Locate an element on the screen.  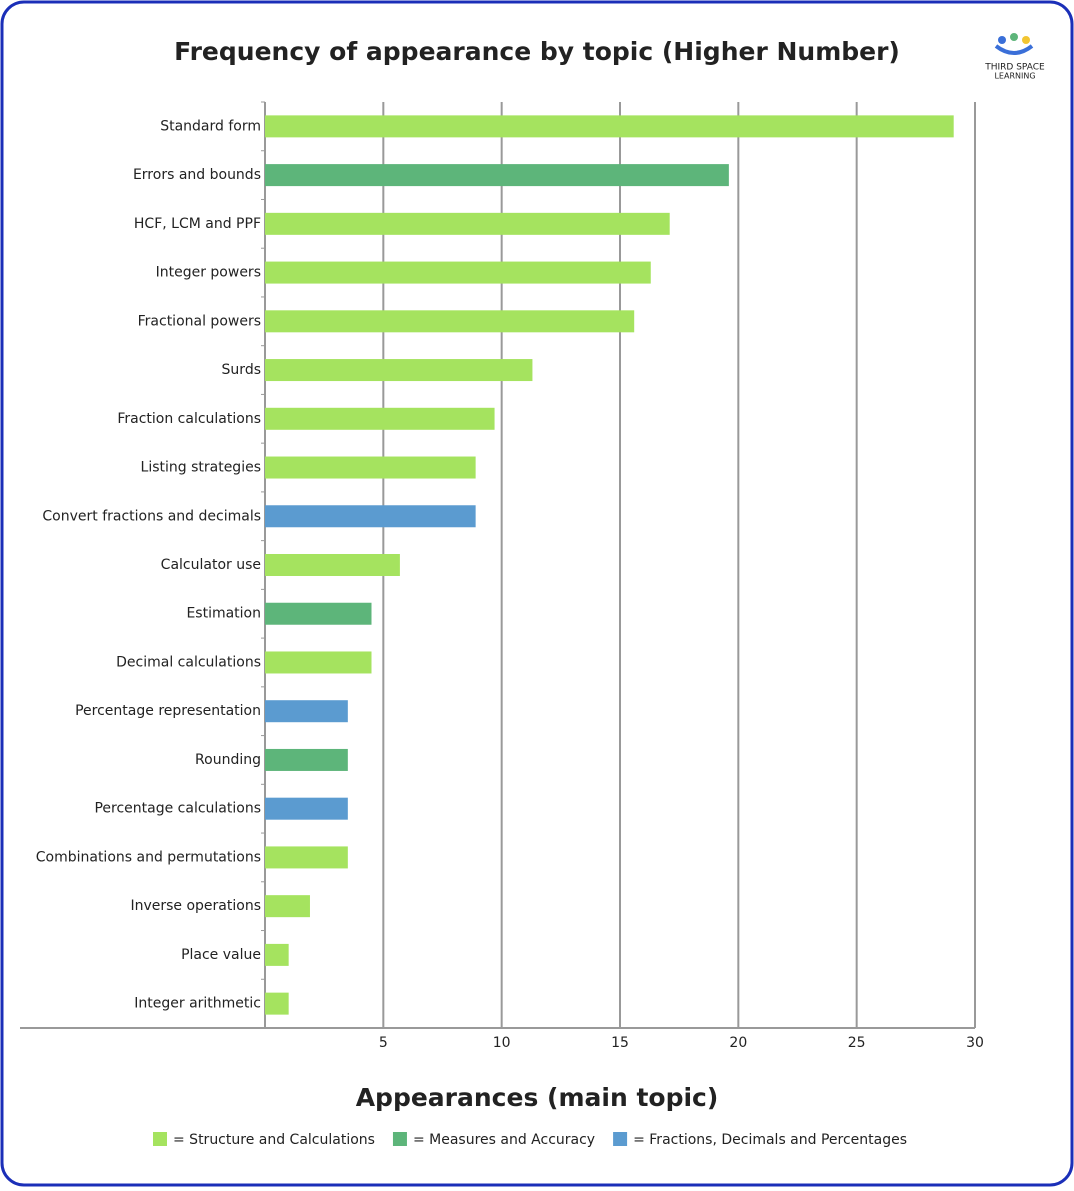
legend-label: = Structure and Calculations is located at coordinates (274, 1140).